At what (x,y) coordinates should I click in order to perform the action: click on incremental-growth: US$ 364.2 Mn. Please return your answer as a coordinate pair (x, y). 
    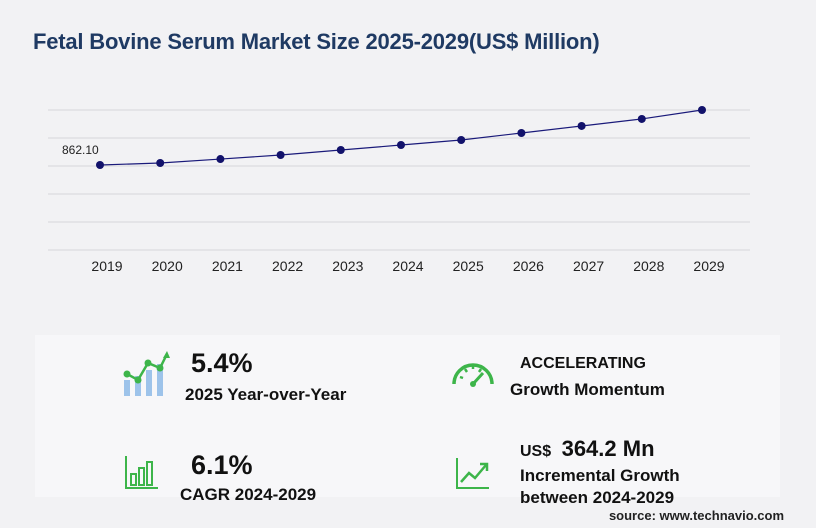
    Looking at the image, I should click on (587, 449).